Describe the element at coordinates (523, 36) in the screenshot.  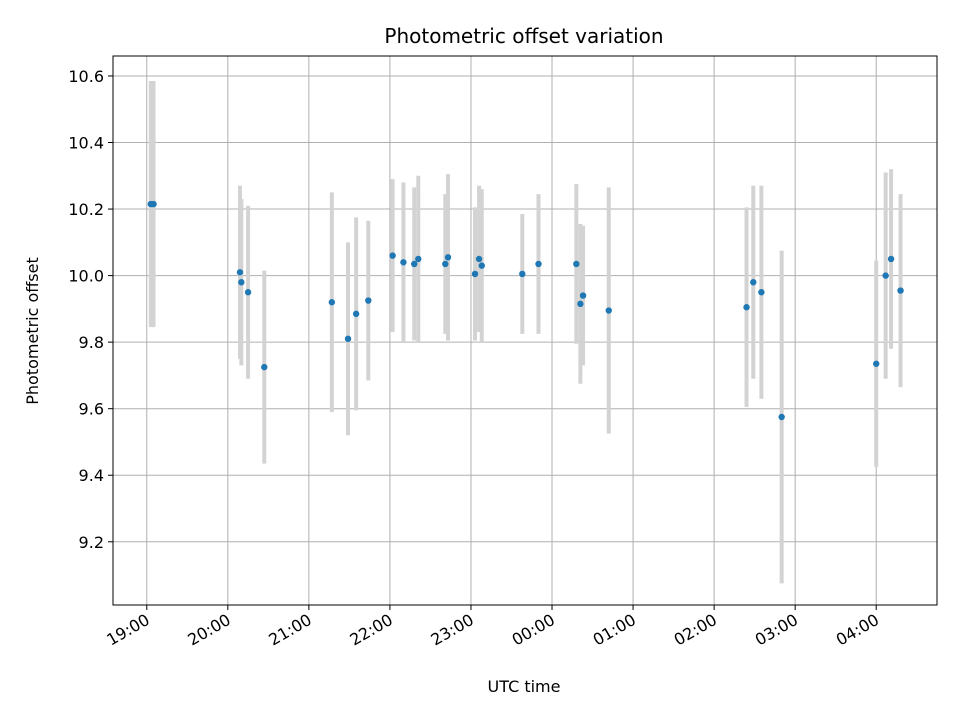
I see `chart-title: Photometric offset variation` at that location.